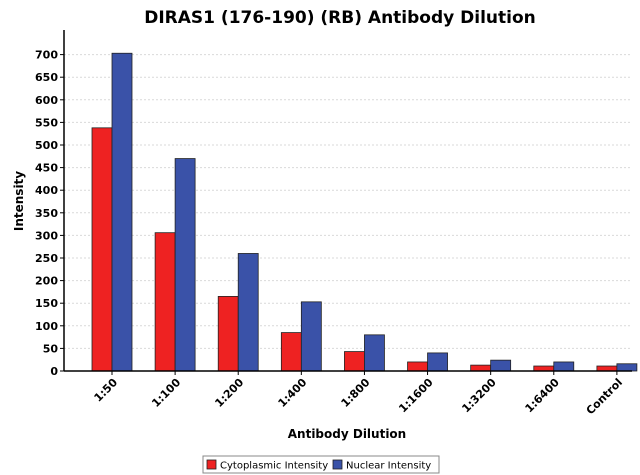 The width and height of the screenshot is (640, 475). I want to click on y-tick-label: 500, so click(46, 145).